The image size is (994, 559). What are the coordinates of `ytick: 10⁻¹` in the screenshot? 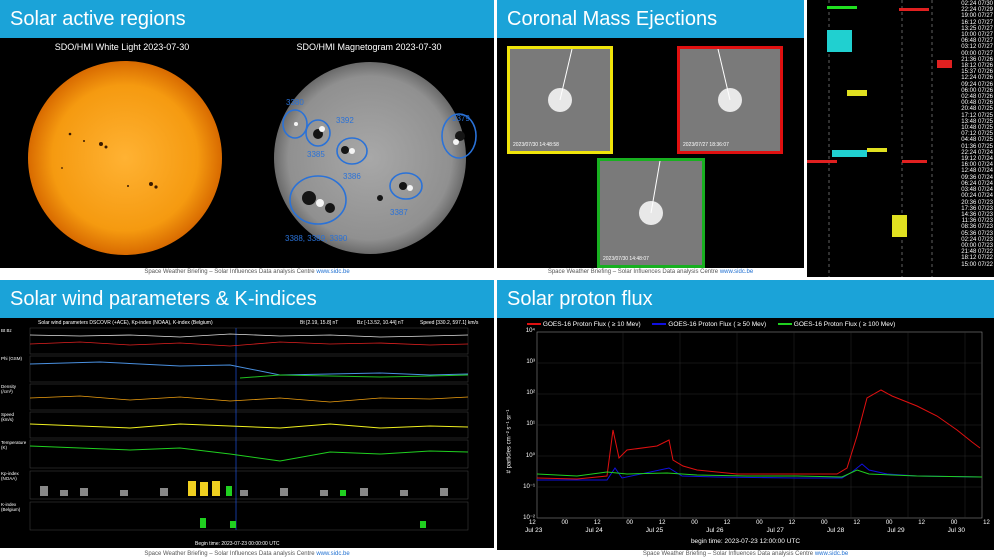 It's located at (529, 487).